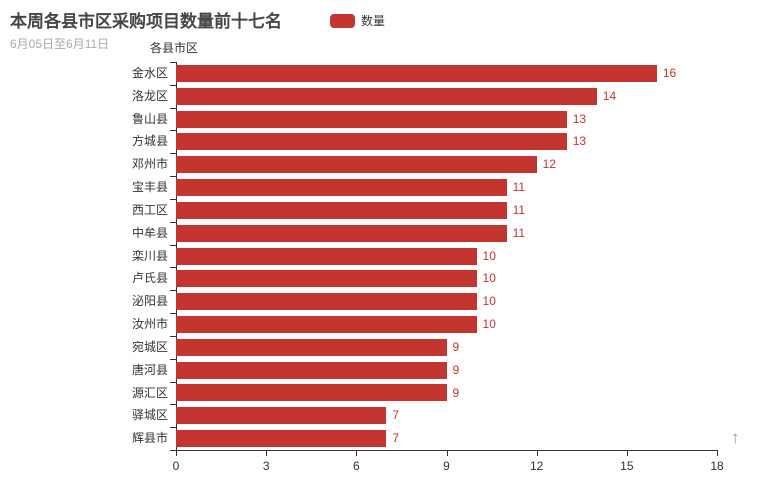  I want to click on y-axis-label: 辉县市, so click(149, 438).